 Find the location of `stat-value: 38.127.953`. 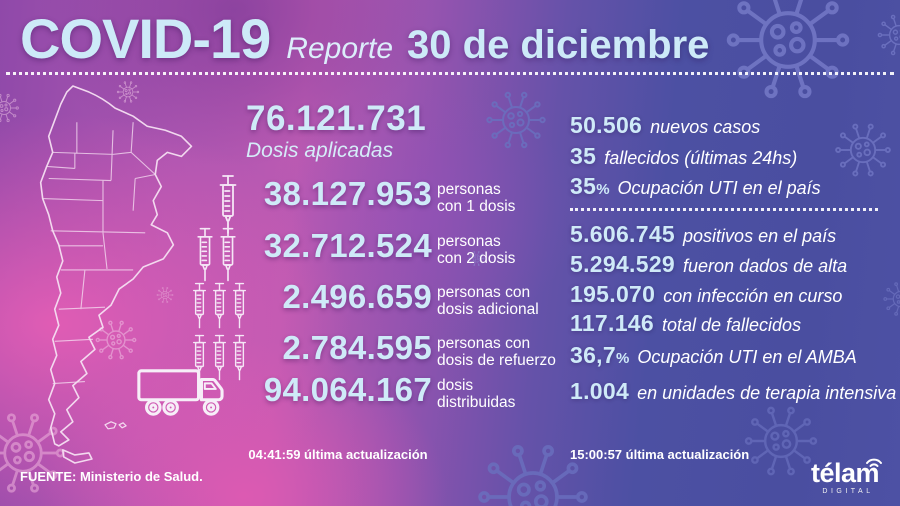

stat-value: 38.127.953 is located at coordinates (347, 193).